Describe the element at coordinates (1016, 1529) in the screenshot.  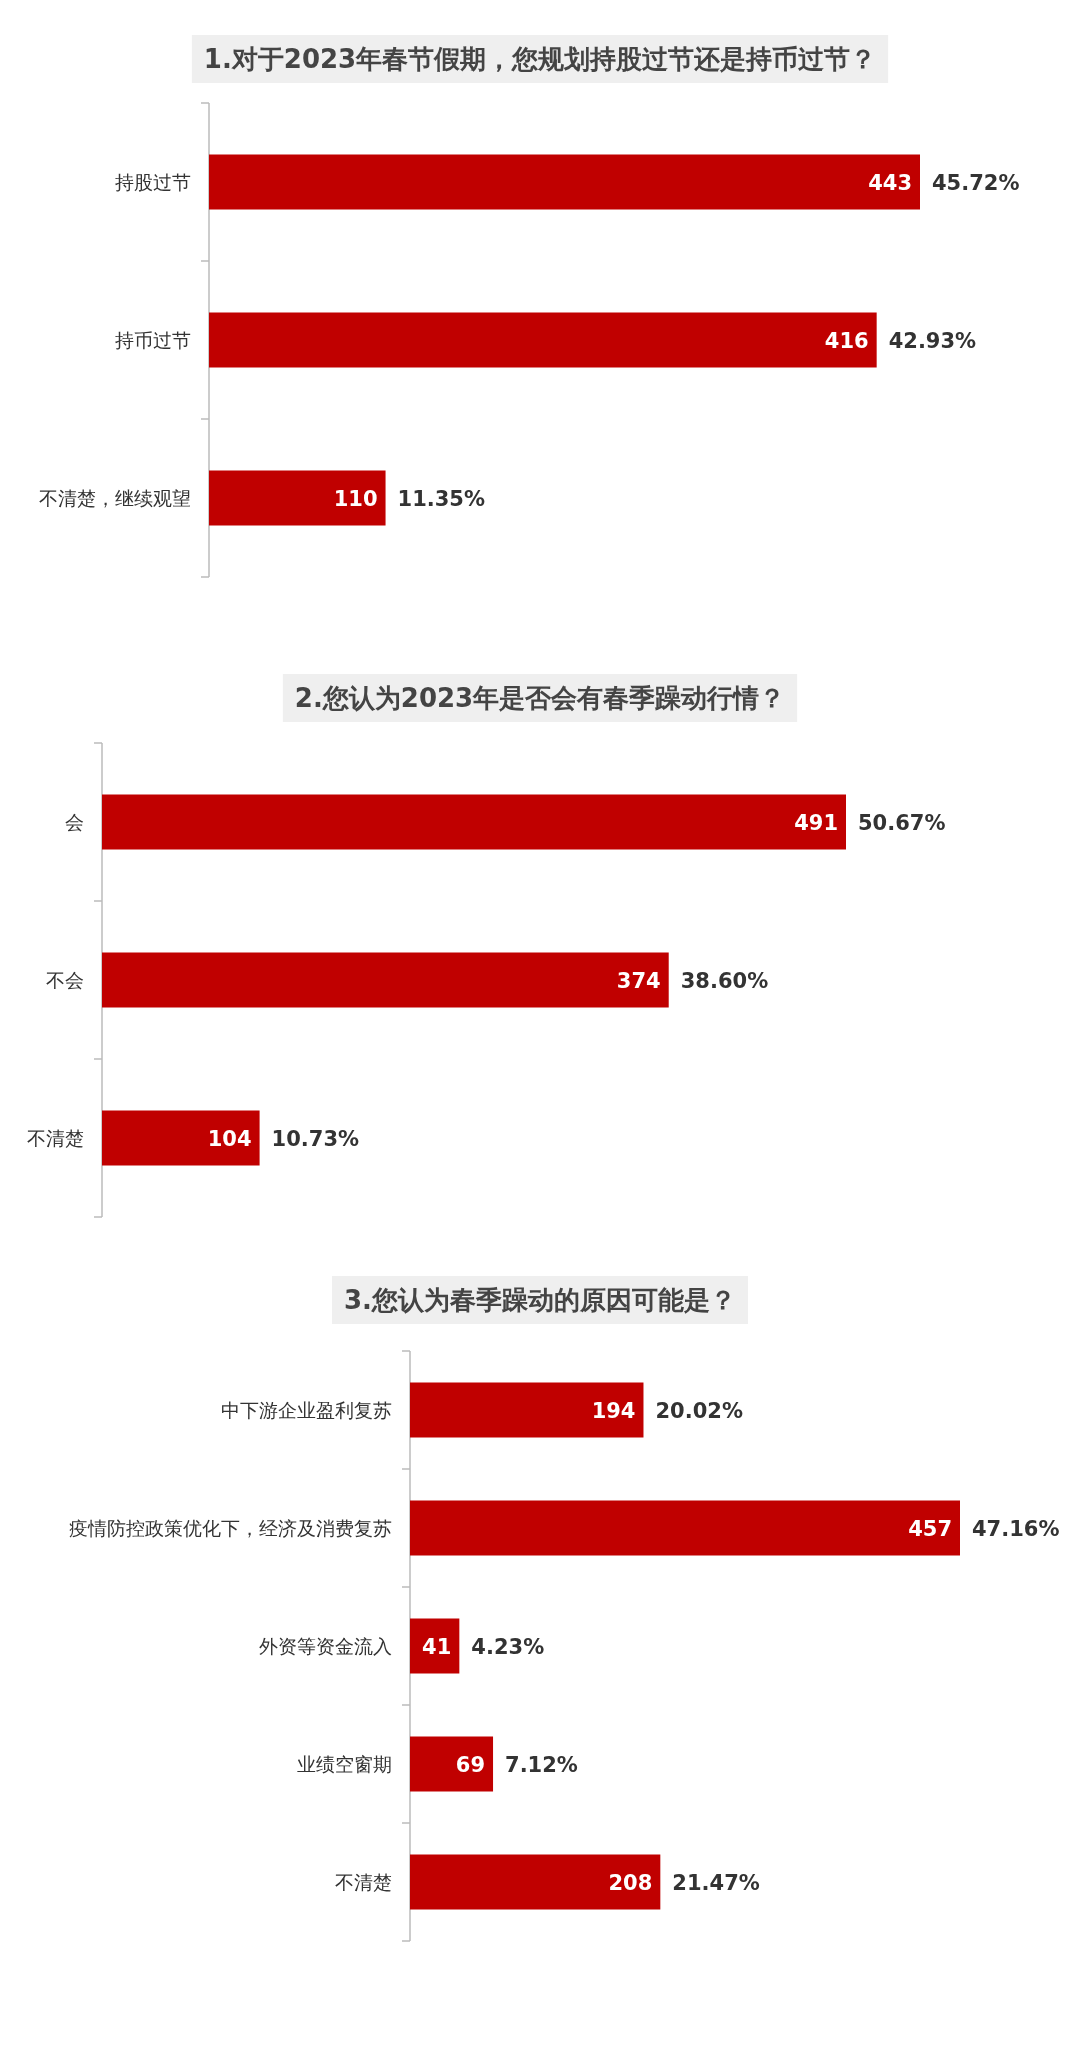
I see `annotation: 47.16%` at that location.